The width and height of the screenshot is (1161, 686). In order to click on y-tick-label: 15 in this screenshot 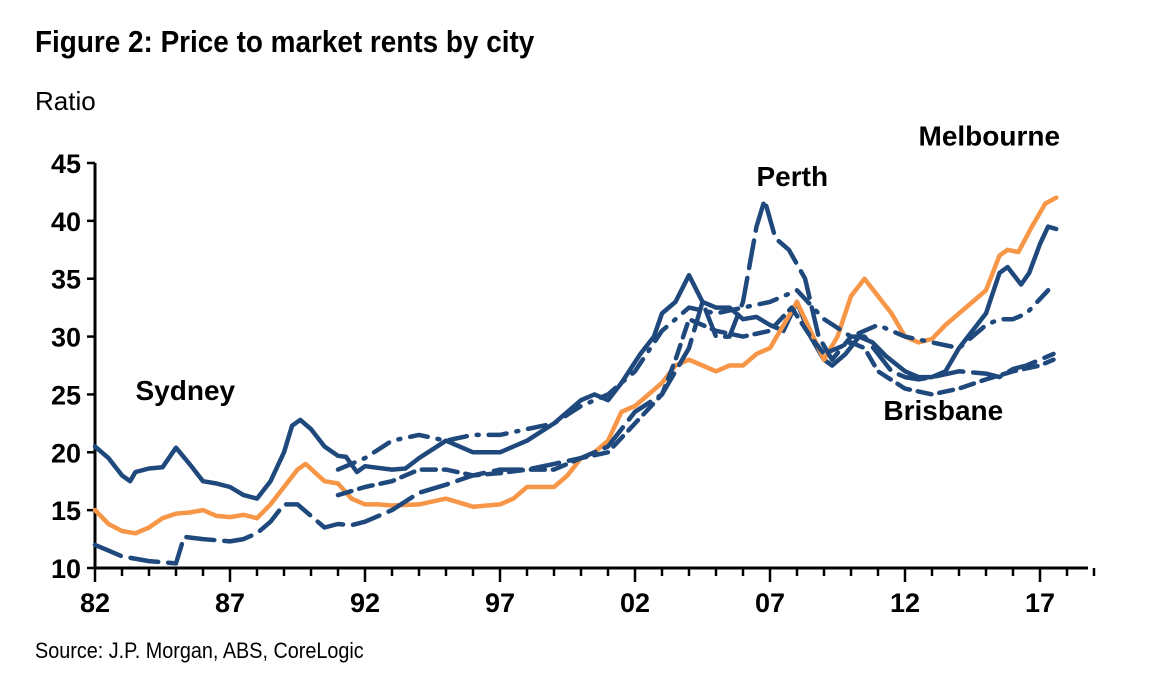, I will do `click(66, 511)`.